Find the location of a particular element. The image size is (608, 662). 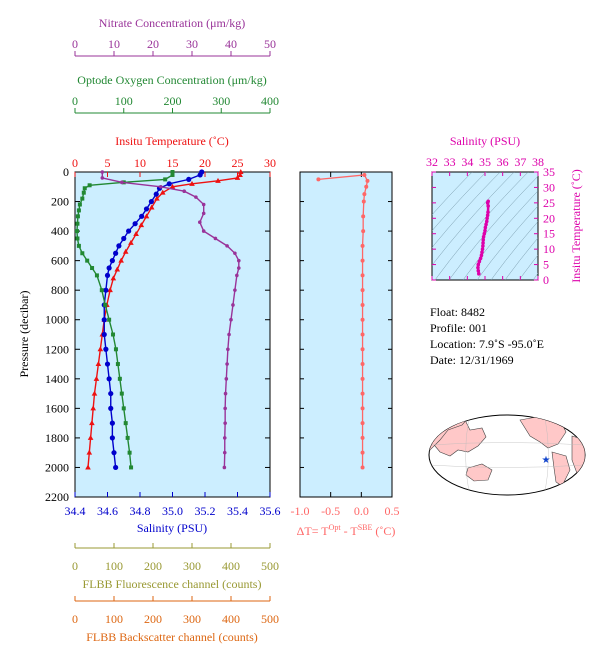

delta-label-sup-sbe: SBE is located at coordinates (365, 527).